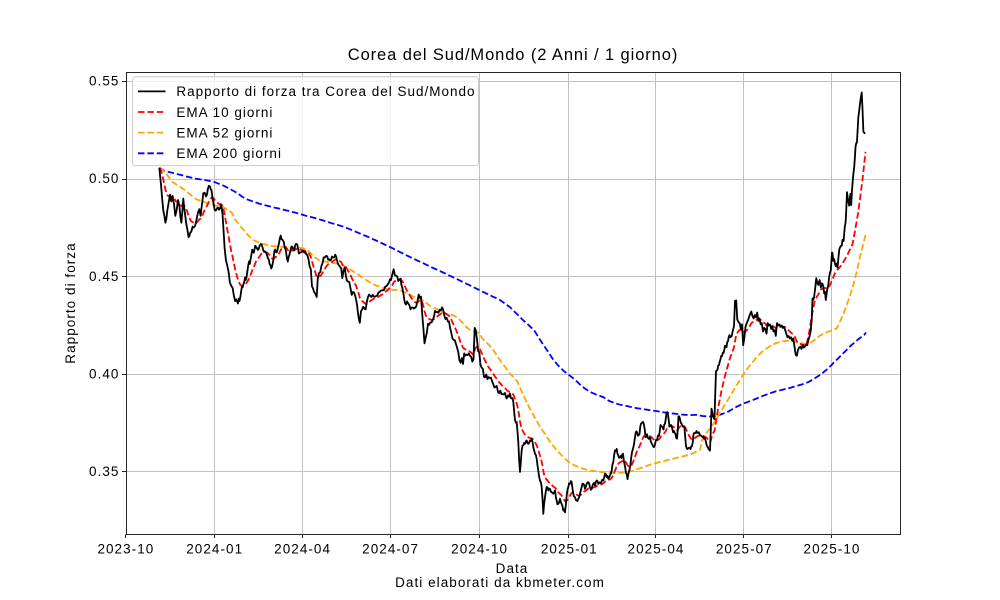 The height and width of the screenshot is (600, 1000). I want to click on svg-text: EMA 10 giorni, so click(224, 112).